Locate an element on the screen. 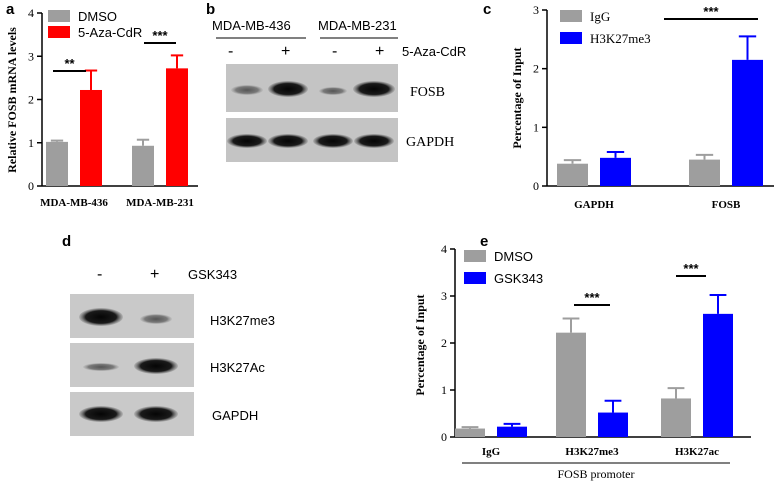 This screenshot has height=485, width=784. chart-a-ytick-label: 2 is located at coordinates (31, 100).